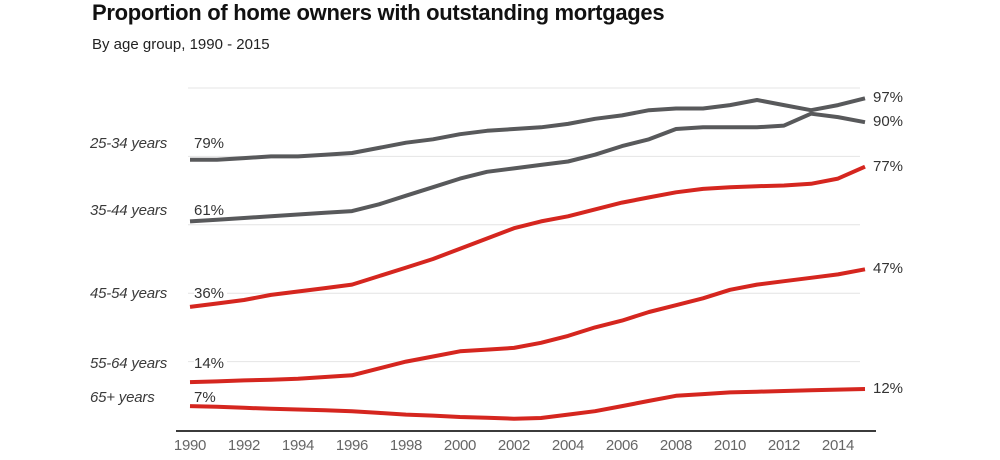 This screenshot has height=460, width=1000. Describe the element at coordinates (888, 166) in the screenshot. I see `end-value-label-2: 77%` at that location.